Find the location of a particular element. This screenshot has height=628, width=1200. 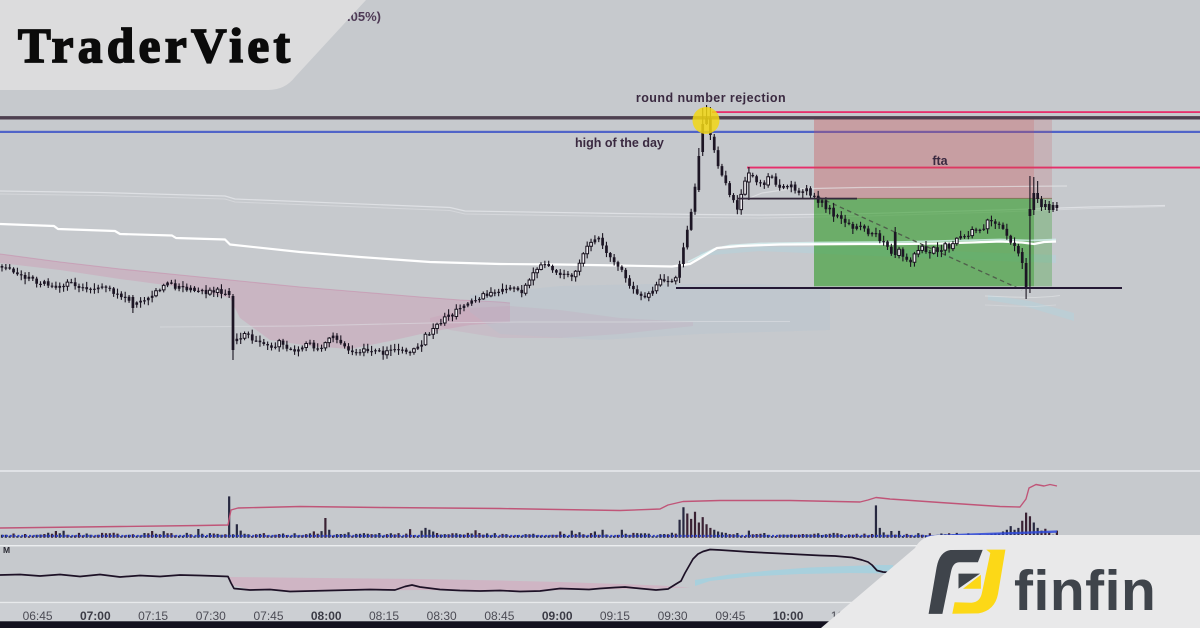

svg-text: high of the day is located at coordinates (619, 143).